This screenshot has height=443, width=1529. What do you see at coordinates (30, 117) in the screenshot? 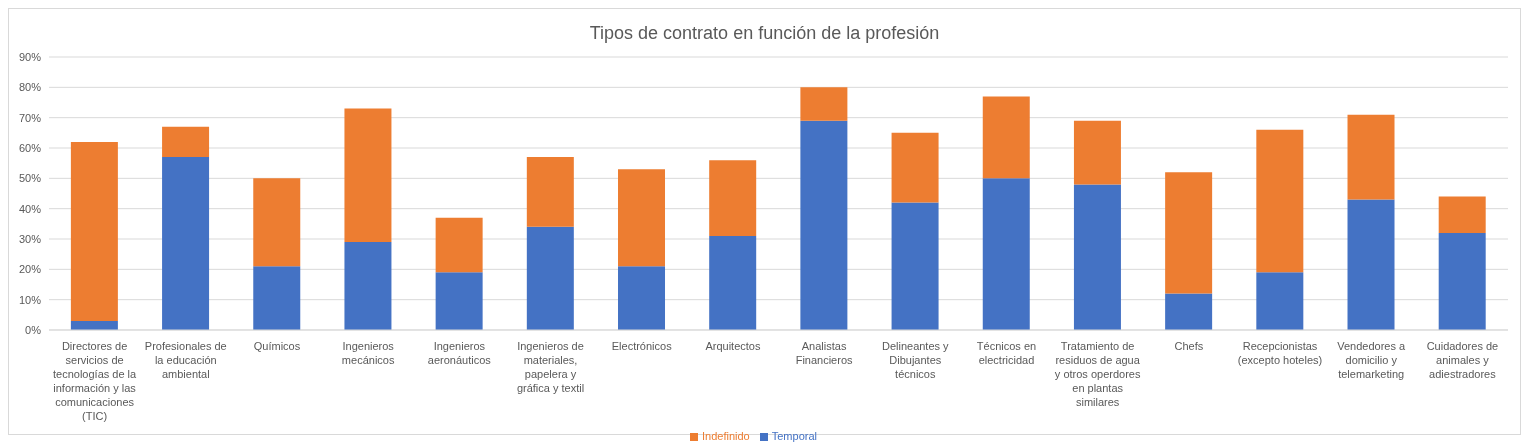
I see `y-tick-label: 70%` at bounding box center [30, 117].